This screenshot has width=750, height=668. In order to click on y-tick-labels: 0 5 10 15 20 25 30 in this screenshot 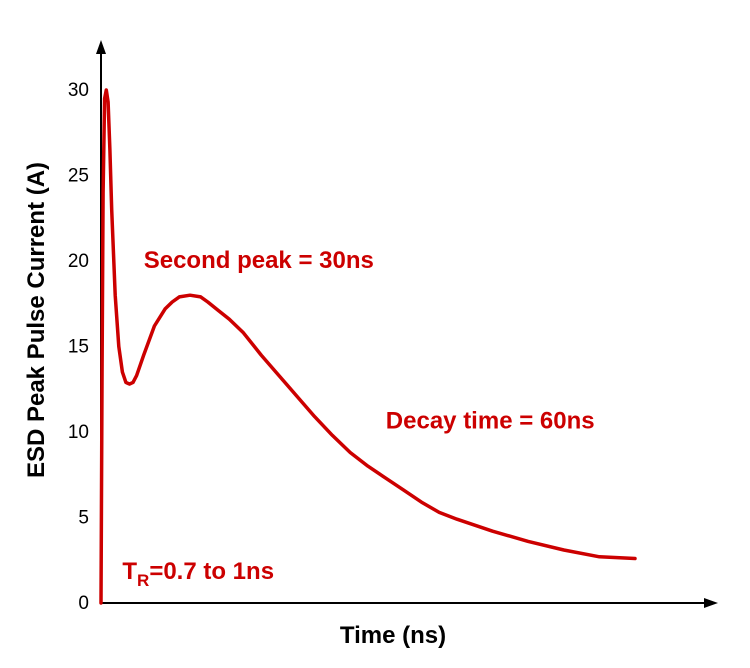, I will do `click(78, 347)`.